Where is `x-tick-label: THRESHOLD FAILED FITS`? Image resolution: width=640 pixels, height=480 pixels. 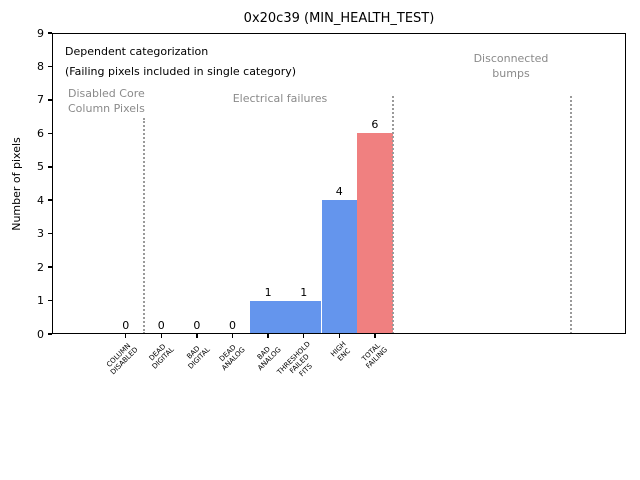 x-tick-label: THRESHOLD FAILED FITS is located at coordinates (295, 359).